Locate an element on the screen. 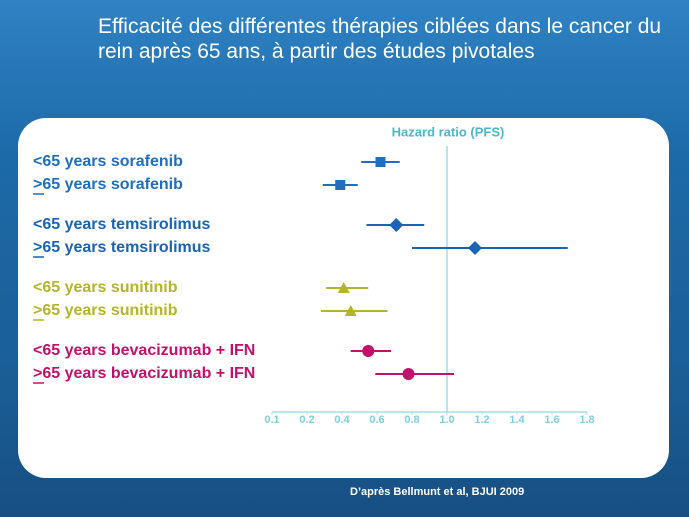 Image resolution: width=689 pixels, height=517 pixels. x-tick-label: 1.8 is located at coordinates (586, 420).